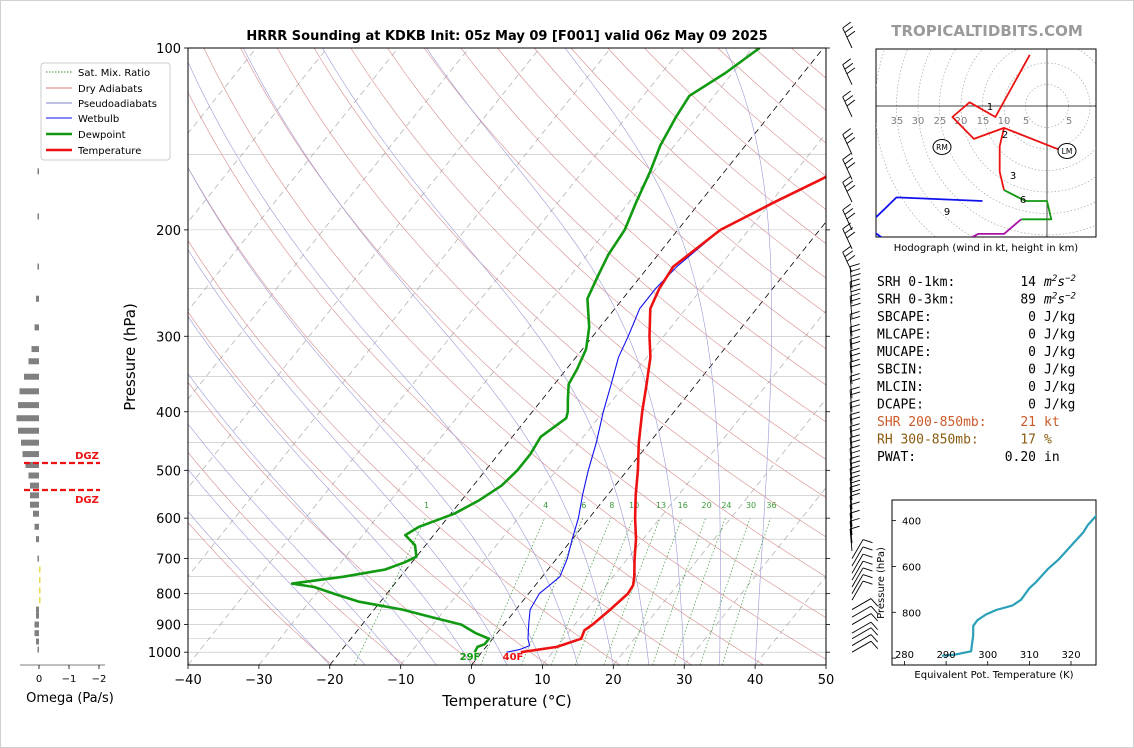 This screenshot has height=748, width=1134. Describe the element at coordinates (771, 505) in the screenshot. I see `mixing-ratio-label: 36` at that location.